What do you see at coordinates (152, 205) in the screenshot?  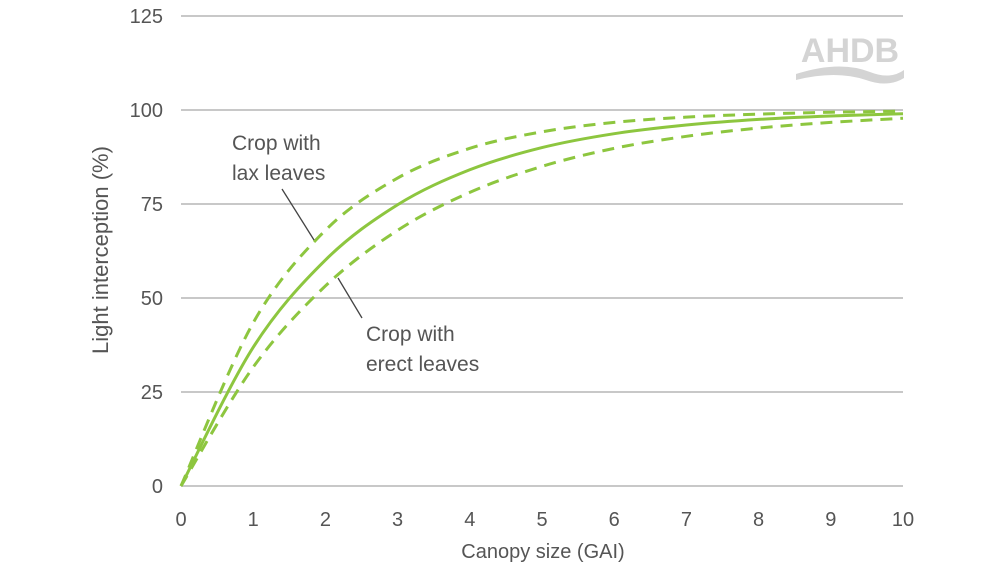 I see `y-tick-label: 75` at bounding box center [152, 205].